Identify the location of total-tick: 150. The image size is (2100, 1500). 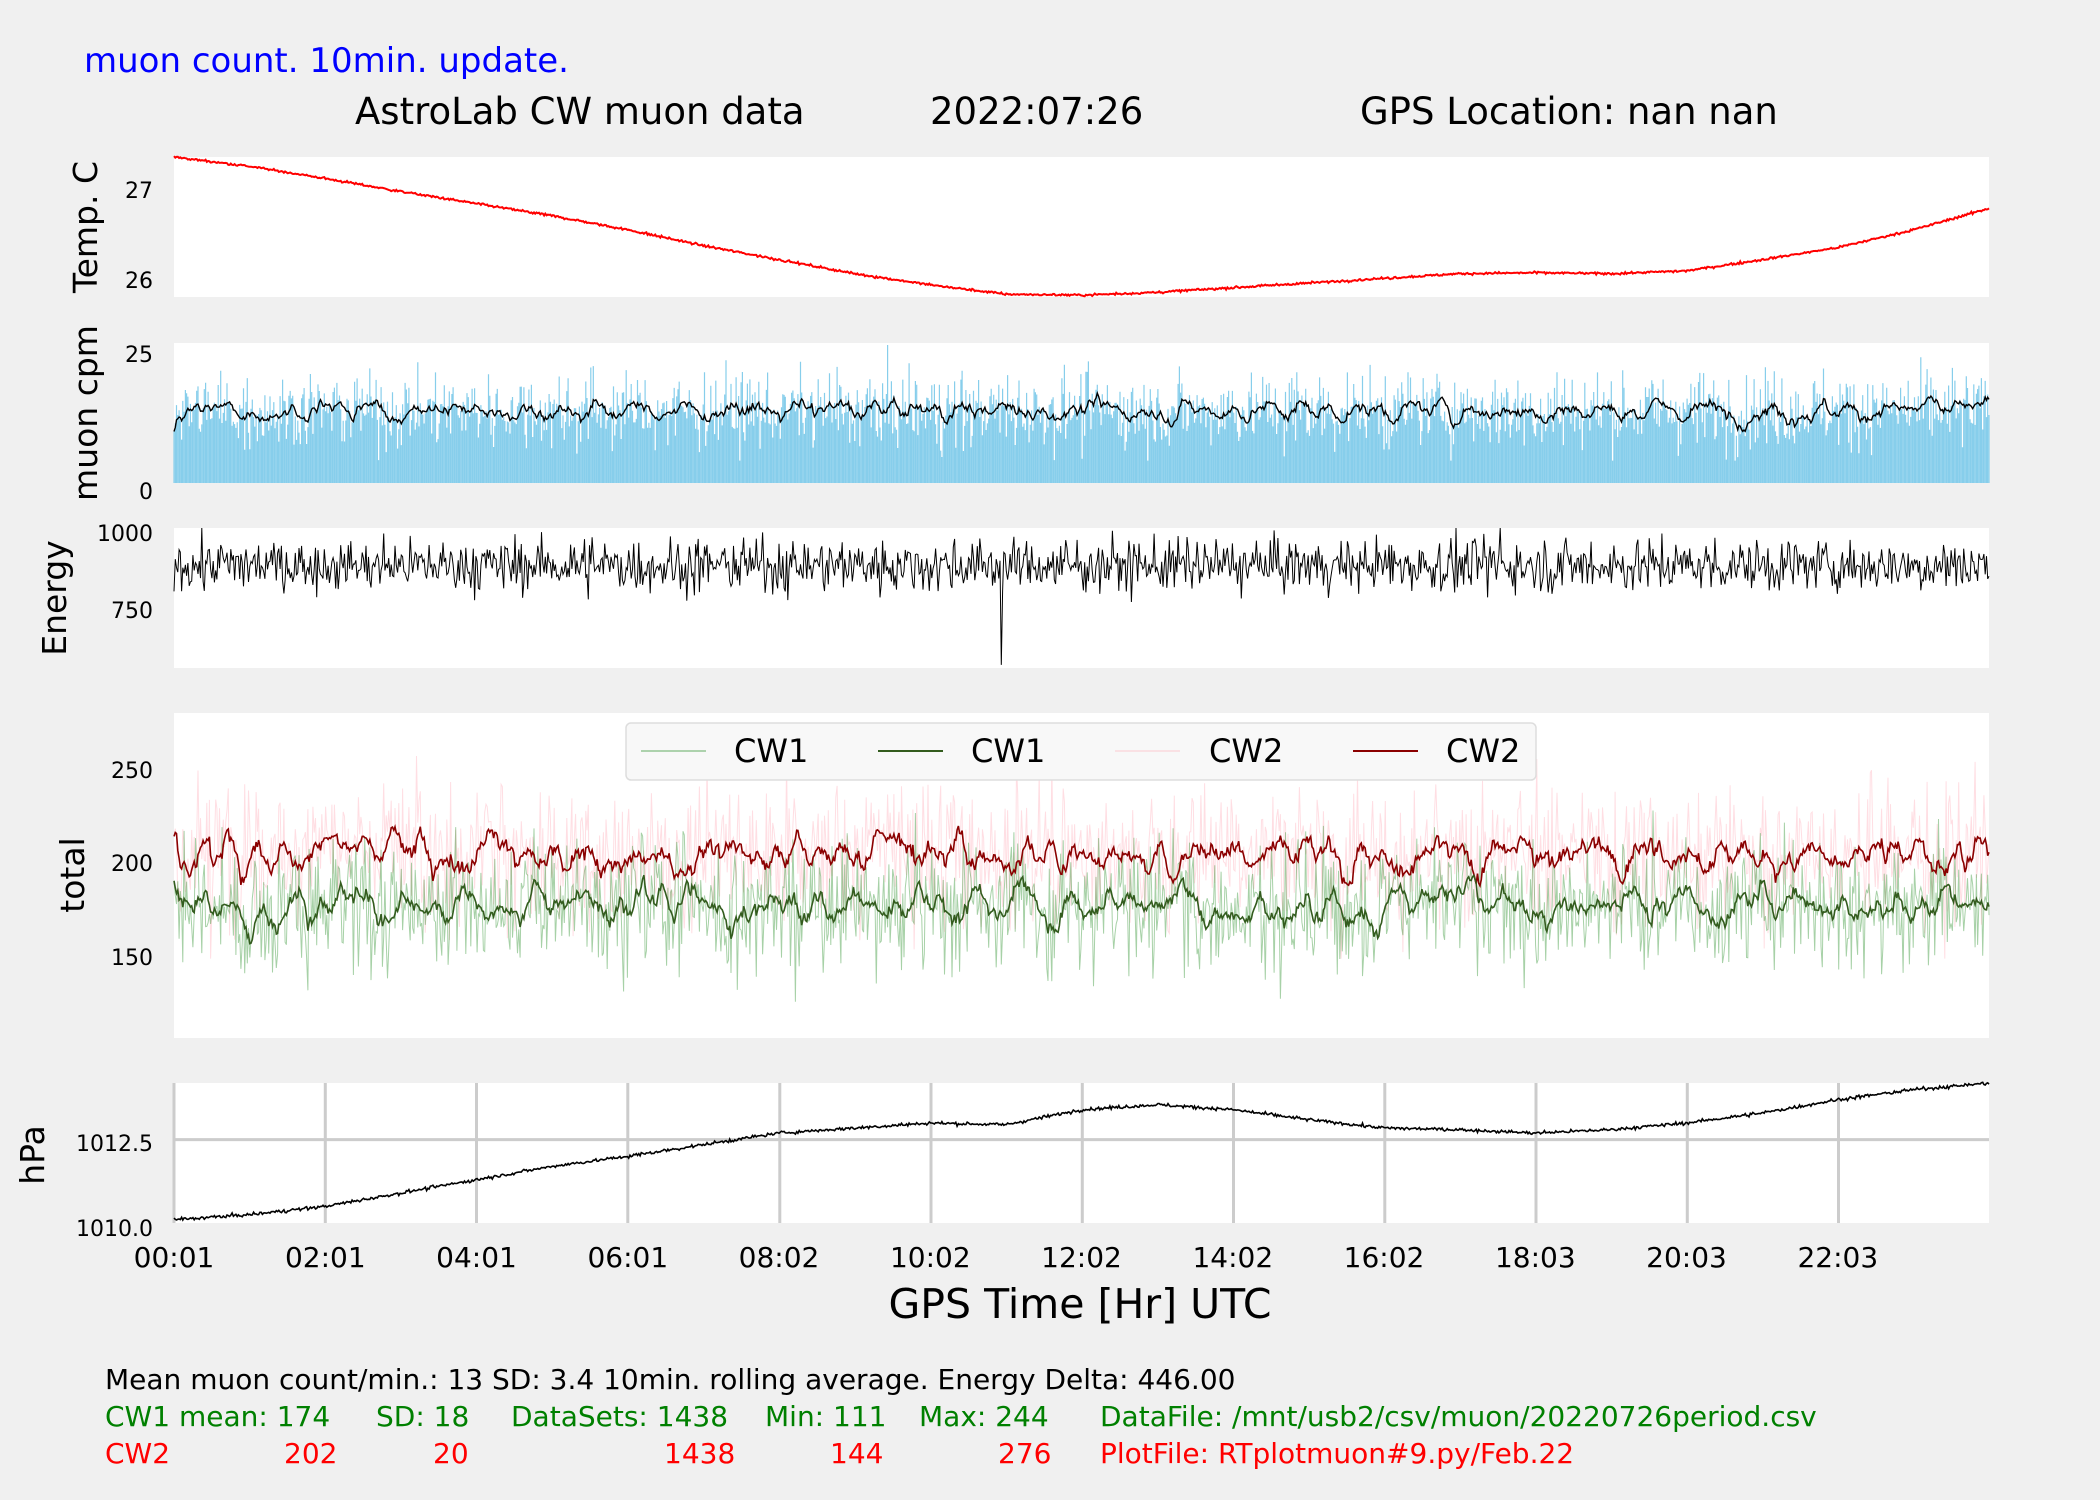
(132, 958).